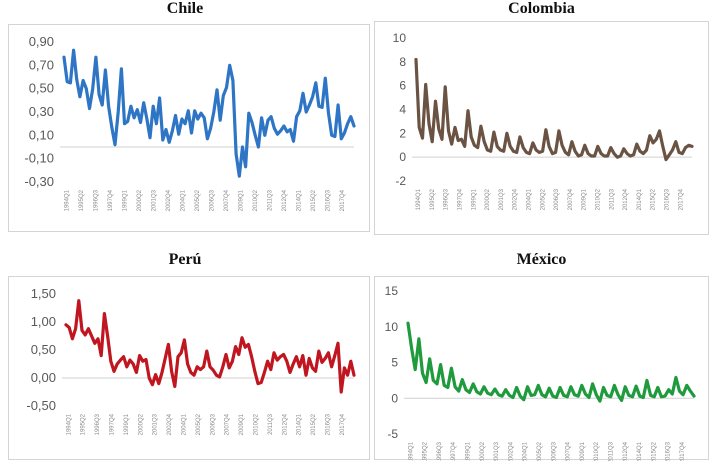  Describe the element at coordinates (41, 64) in the screenshot. I see `y-tick-label: 0,70` at that location.